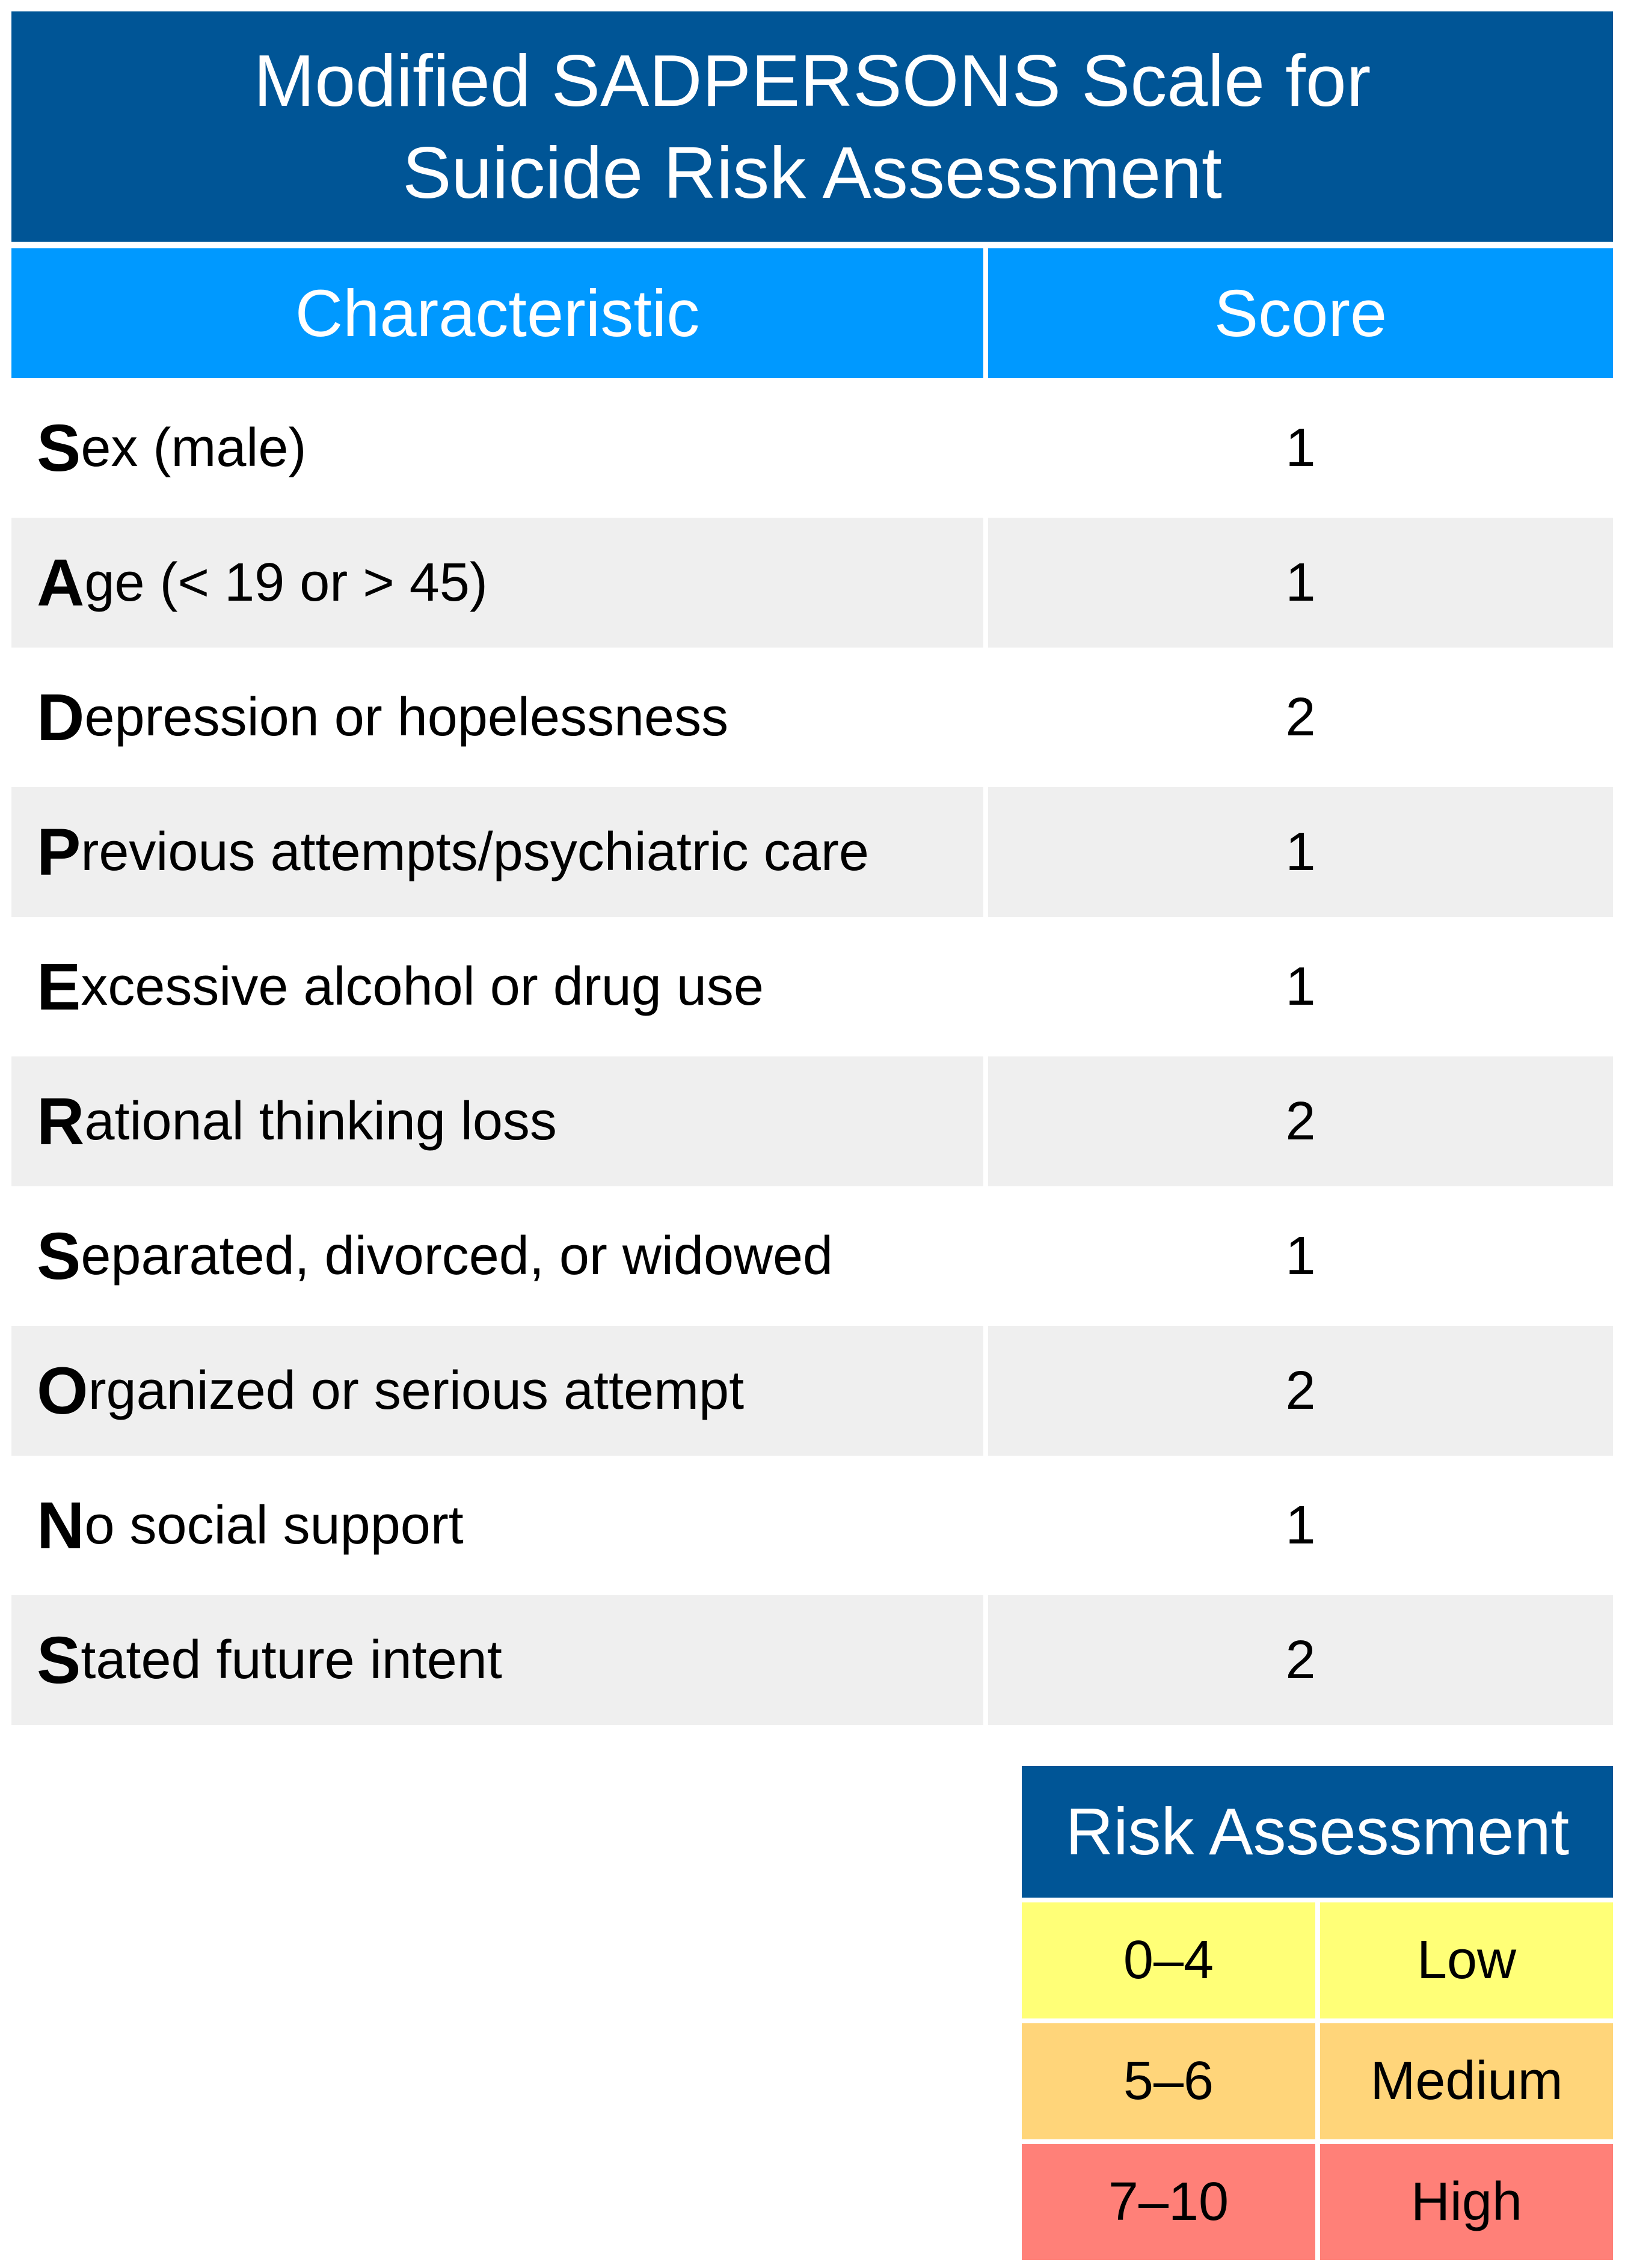  I want to click on row-initial: E, so click(59, 986).